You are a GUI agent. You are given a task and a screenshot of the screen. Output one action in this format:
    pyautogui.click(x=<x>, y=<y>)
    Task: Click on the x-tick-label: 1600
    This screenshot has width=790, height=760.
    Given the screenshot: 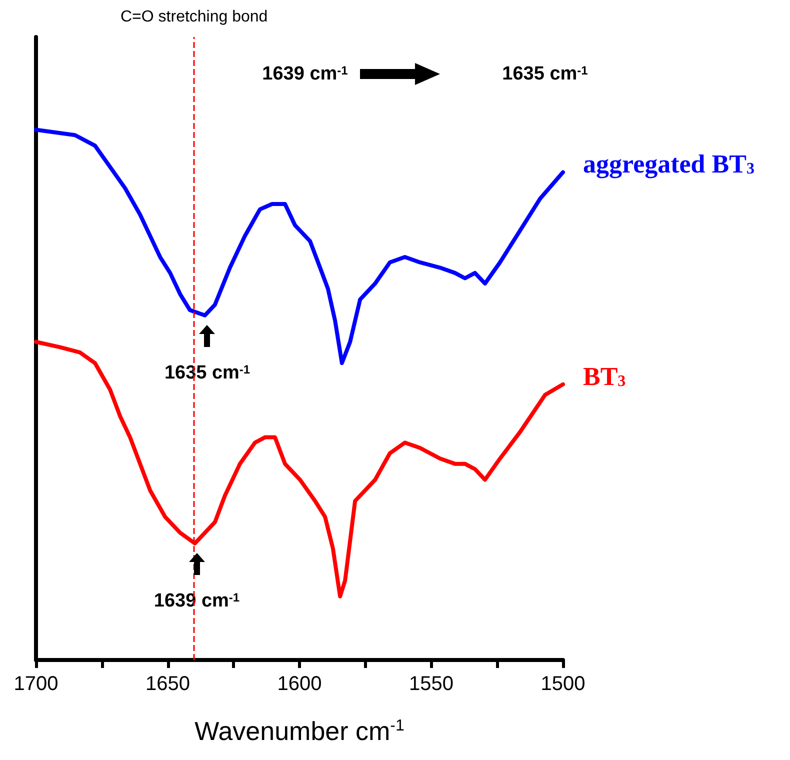 What is the action you would take?
    pyautogui.click(x=299, y=684)
    